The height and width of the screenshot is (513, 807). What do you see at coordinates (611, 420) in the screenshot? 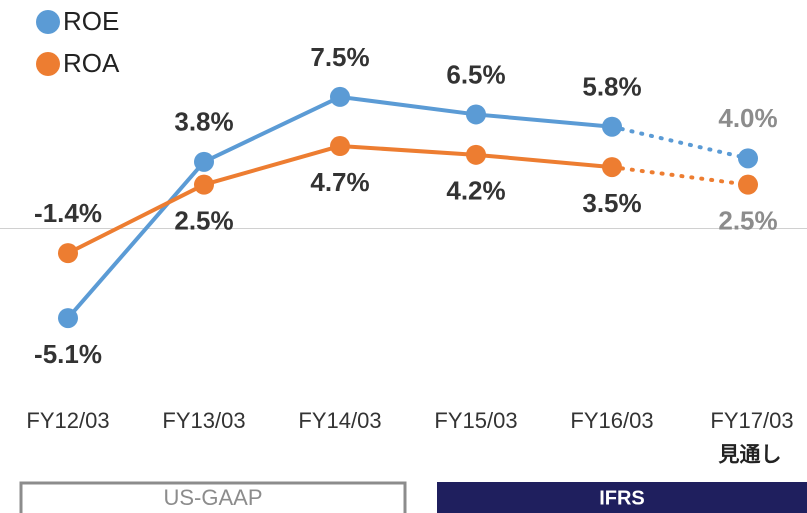
I see `x-tick-label: FY16/03` at bounding box center [611, 420].